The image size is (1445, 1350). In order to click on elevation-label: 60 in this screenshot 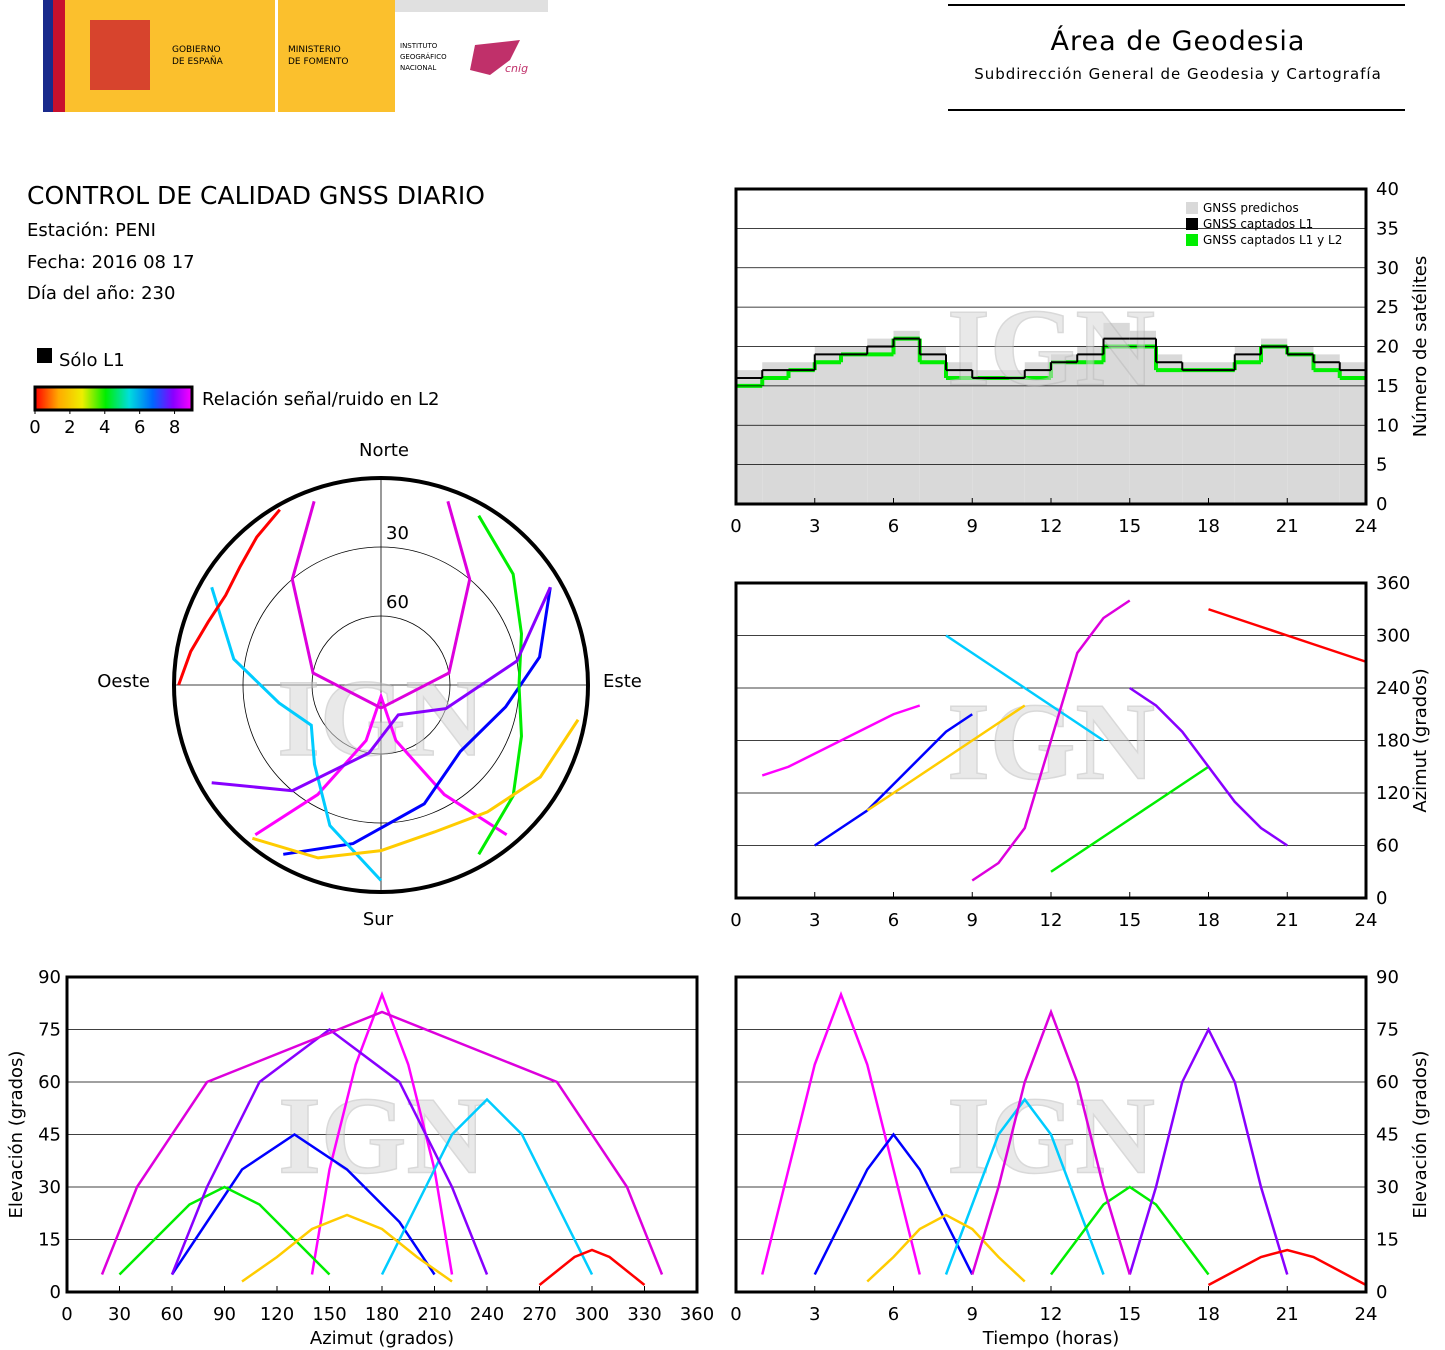, I will do `click(397, 602)`.